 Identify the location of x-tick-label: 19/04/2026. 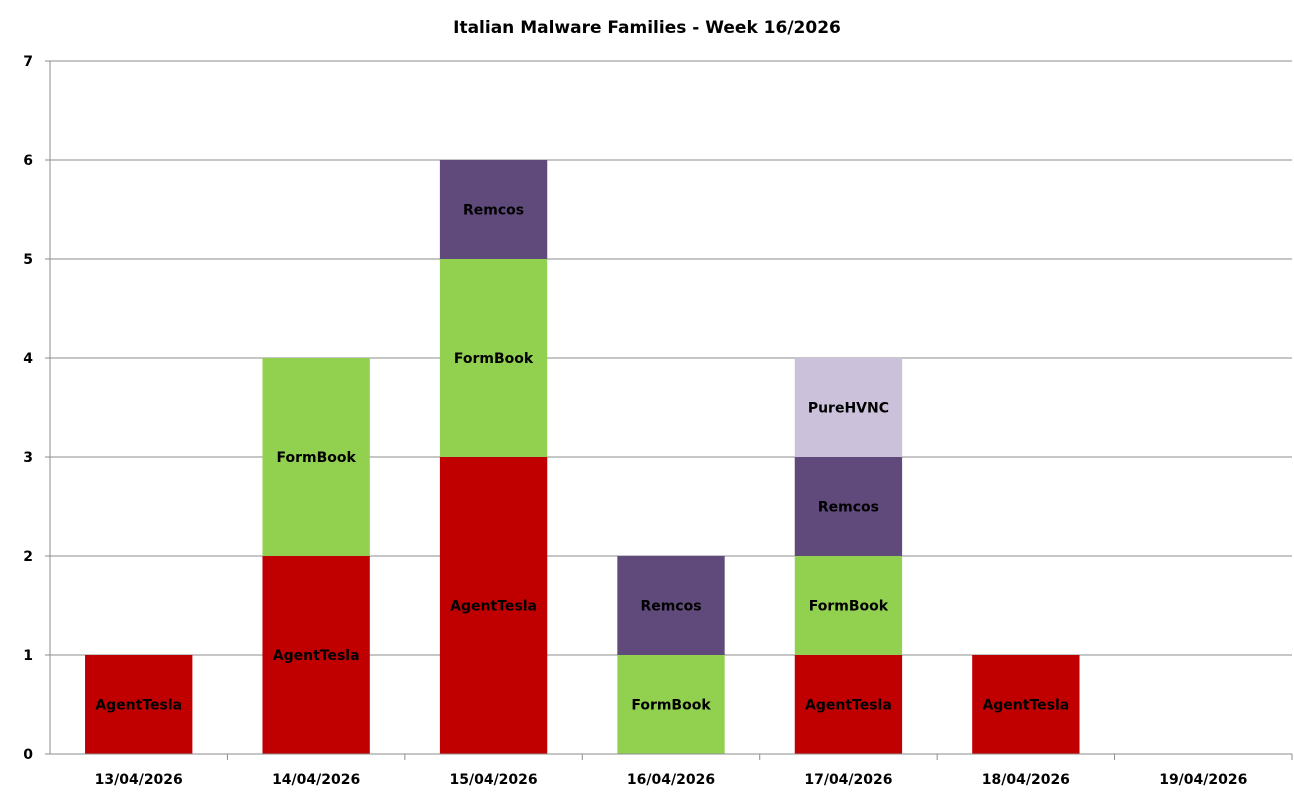
(1203, 780).